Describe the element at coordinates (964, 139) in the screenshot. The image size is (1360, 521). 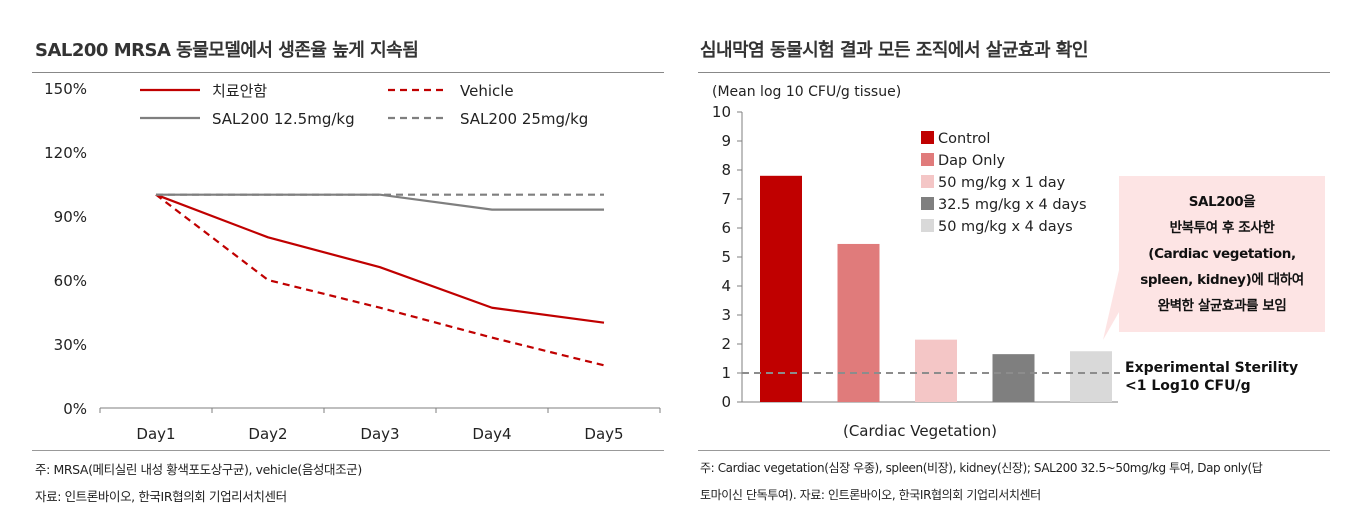
I see `legend-label: Control` at that location.